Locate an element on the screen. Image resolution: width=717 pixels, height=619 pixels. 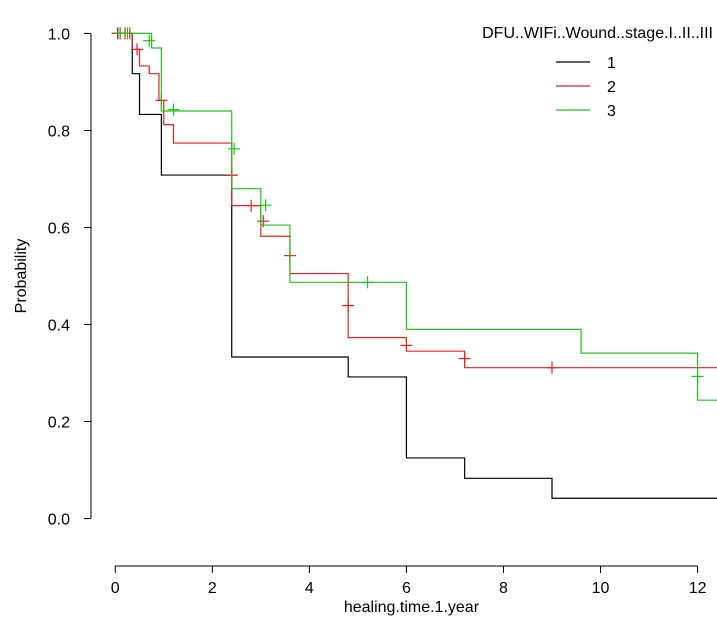
x-ticks: 0 2 4 6 8 10 12 is located at coordinates (409, 581).